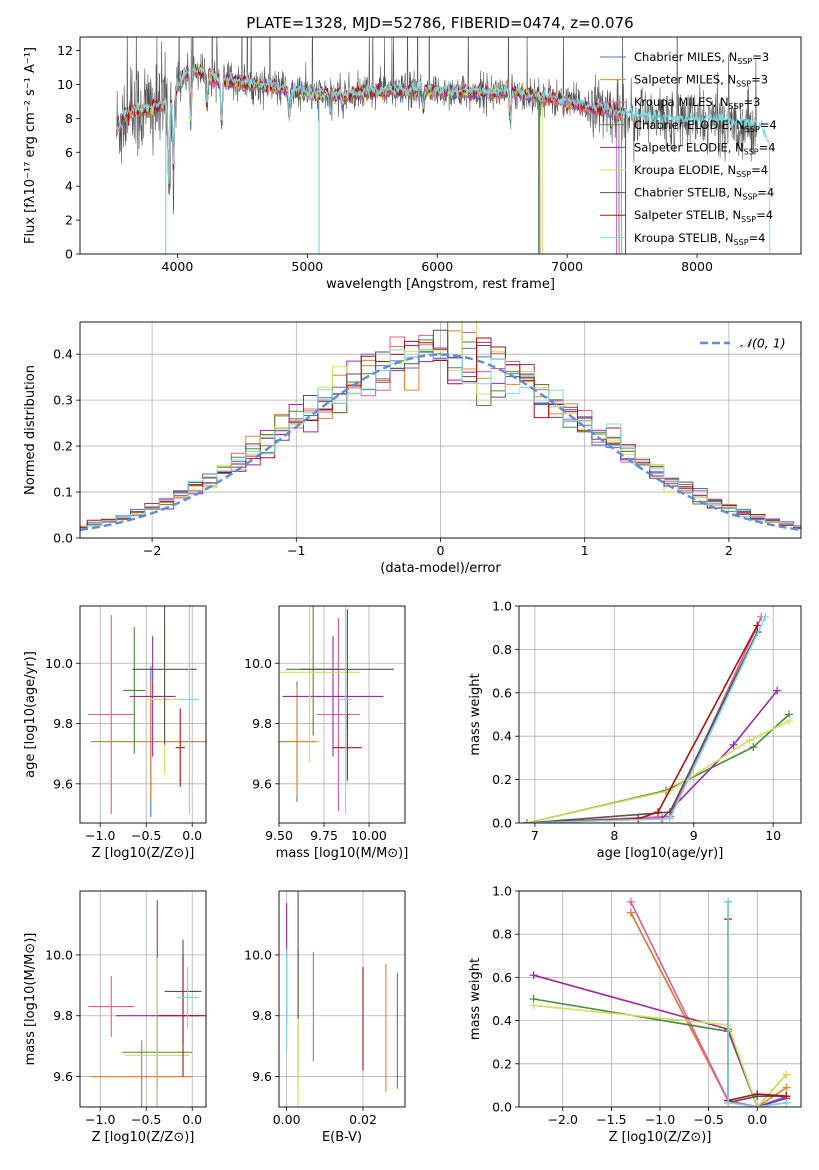 The width and height of the screenshot is (819, 1170). What do you see at coordinates (563, 1119) in the screenshot?
I see `x-tick-label: −2.0` at bounding box center [563, 1119].